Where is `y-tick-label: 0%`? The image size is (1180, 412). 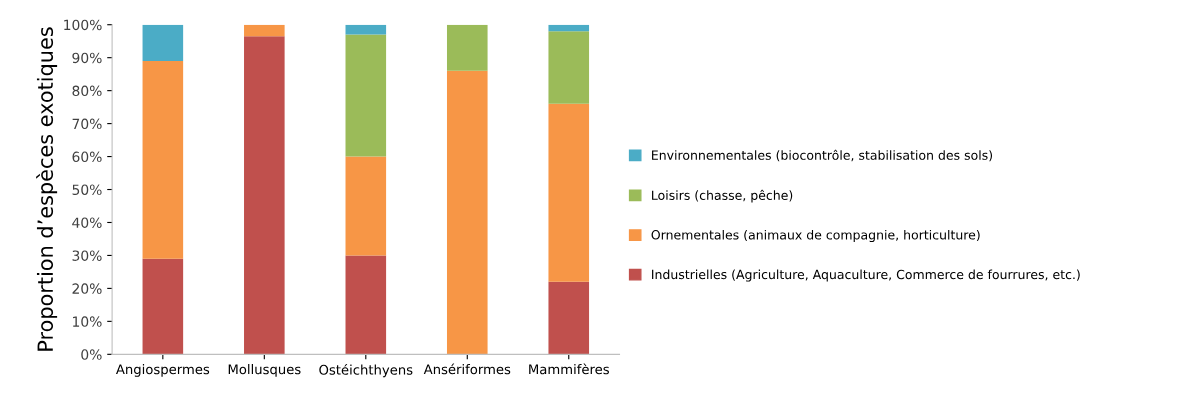 y-tick-label: 0% is located at coordinates (91, 354).